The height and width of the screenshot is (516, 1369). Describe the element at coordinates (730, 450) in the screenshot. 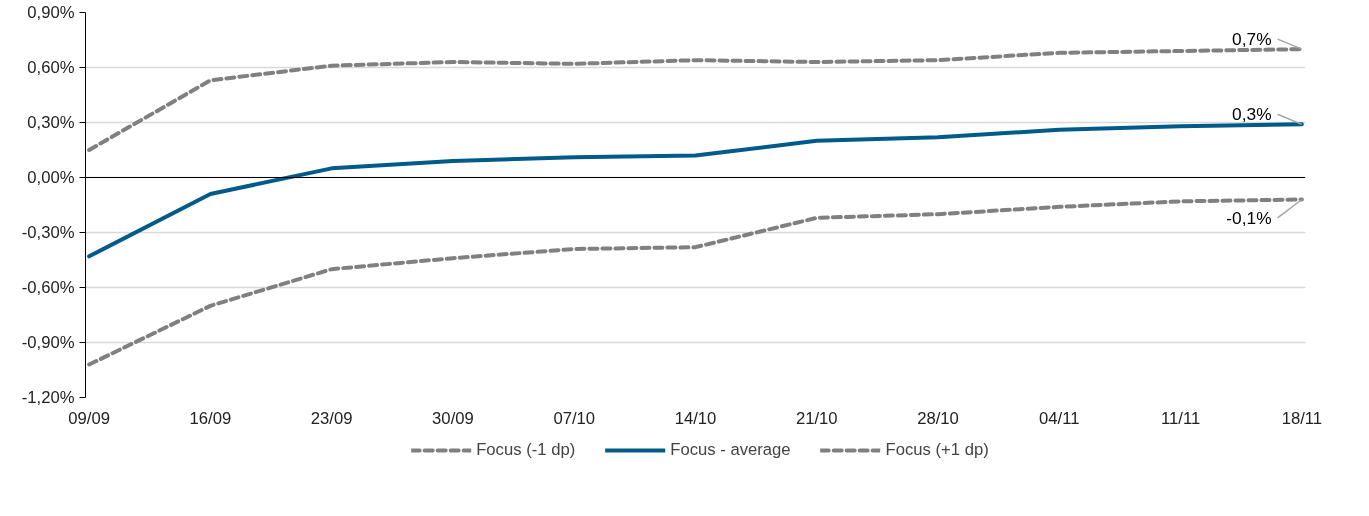

I see `legend-label: Focus - average` at that location.